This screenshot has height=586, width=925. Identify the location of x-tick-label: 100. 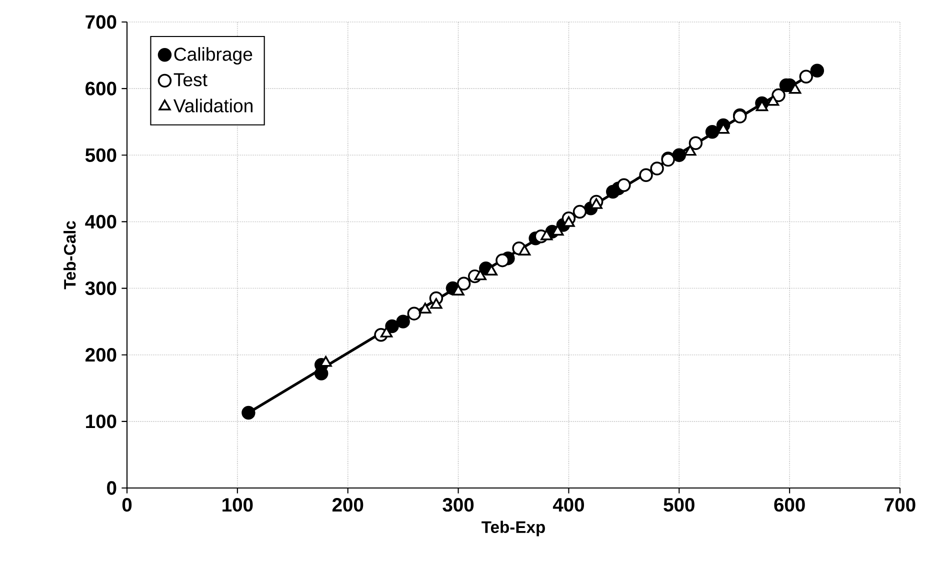
(237, 505).